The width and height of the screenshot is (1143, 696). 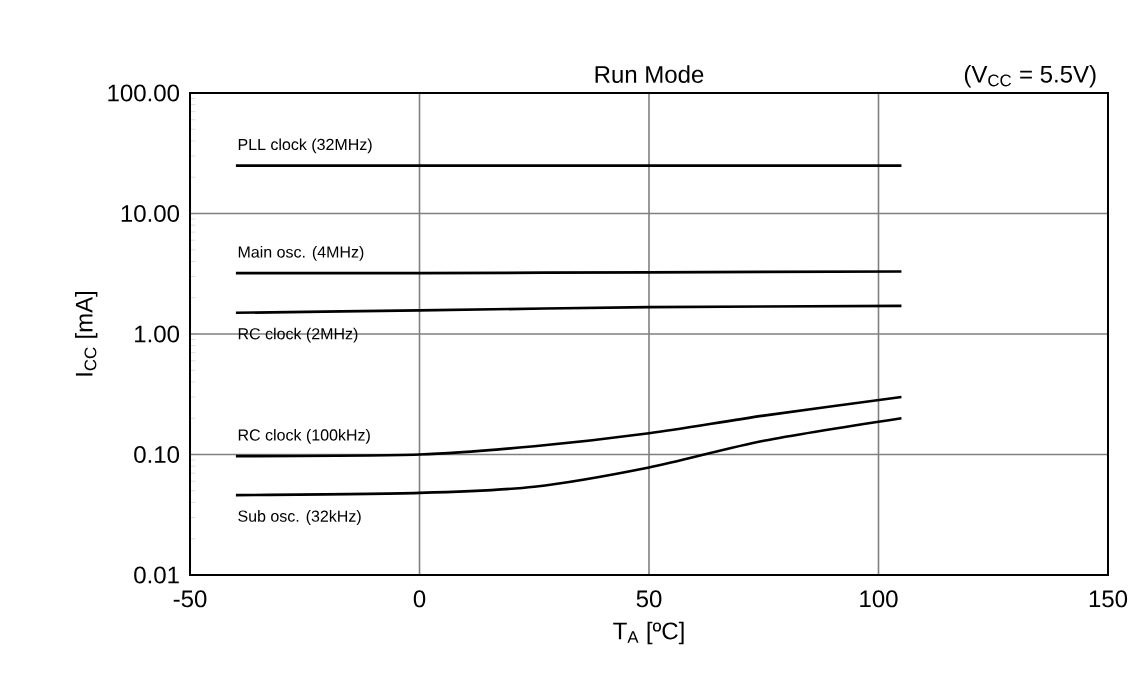 I want to click on x-tick-label: 150, so click(x=1108, y=599).